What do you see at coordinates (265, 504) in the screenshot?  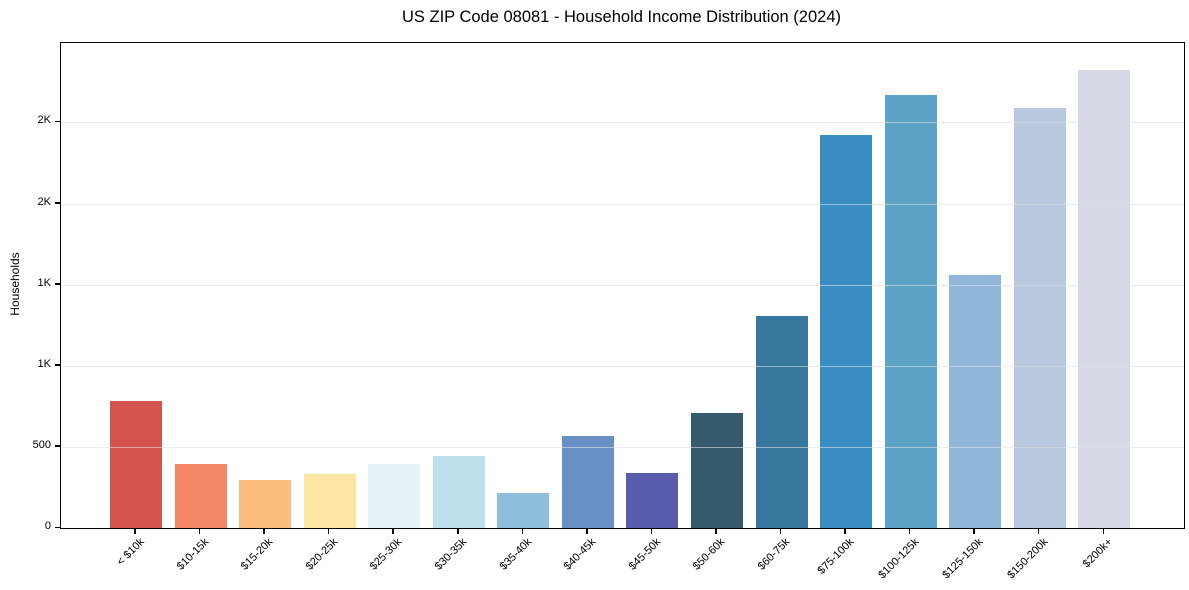 I see `bar-15-20k` at bounding box center [265, 504].